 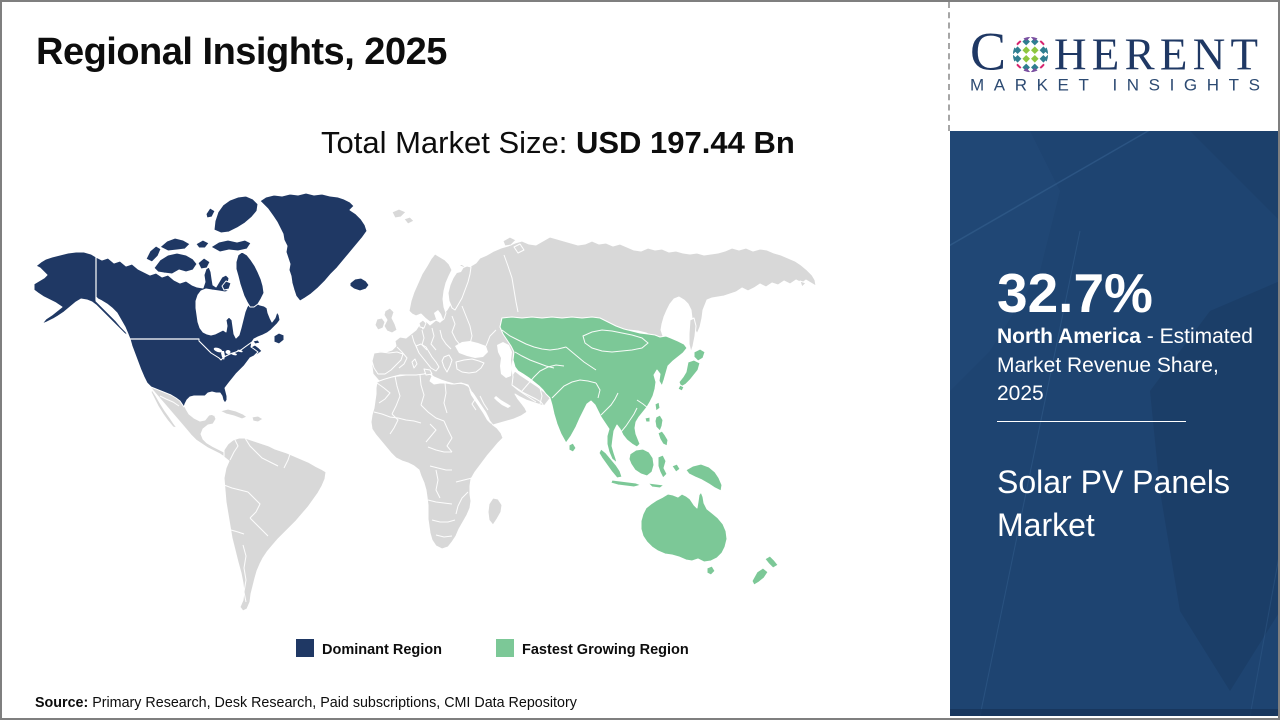 I want to click on svg-text: HERENT, so click(x=1157, y=55).